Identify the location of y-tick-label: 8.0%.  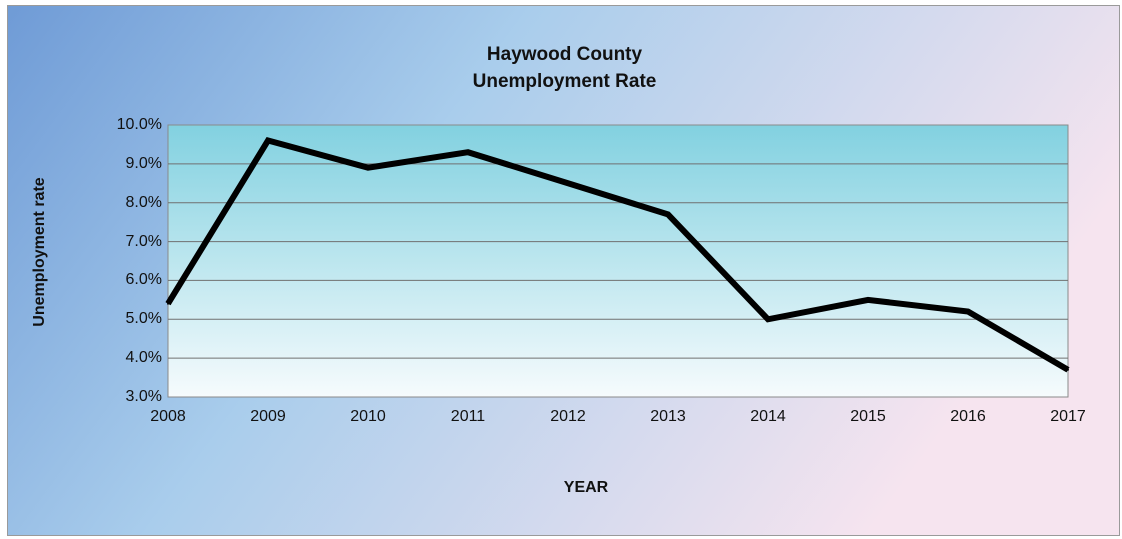
(143, 202).